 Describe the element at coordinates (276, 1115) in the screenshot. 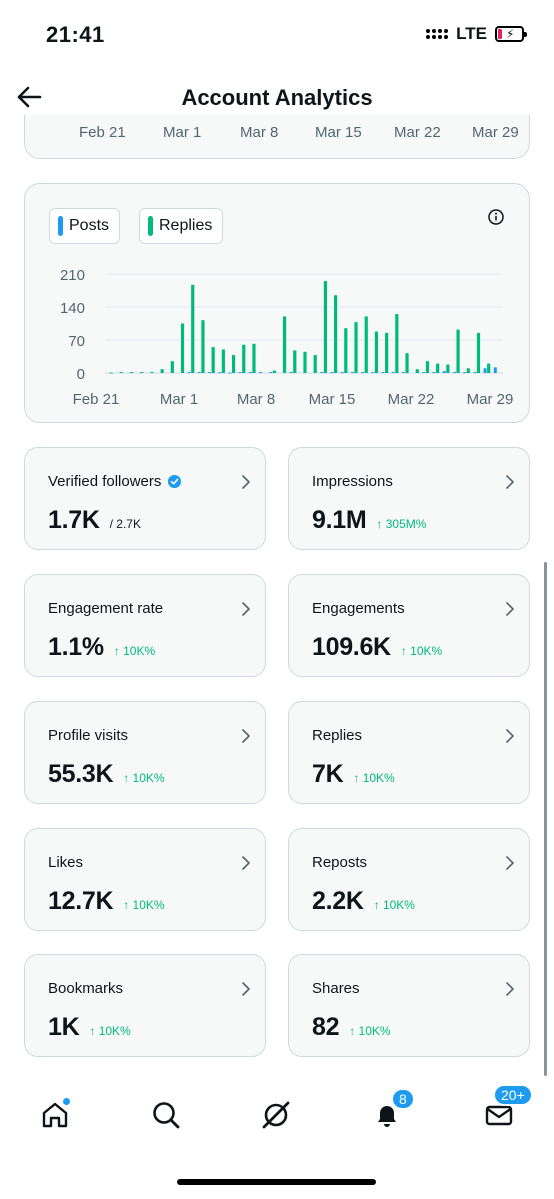

I see `nav-grok` at that location.